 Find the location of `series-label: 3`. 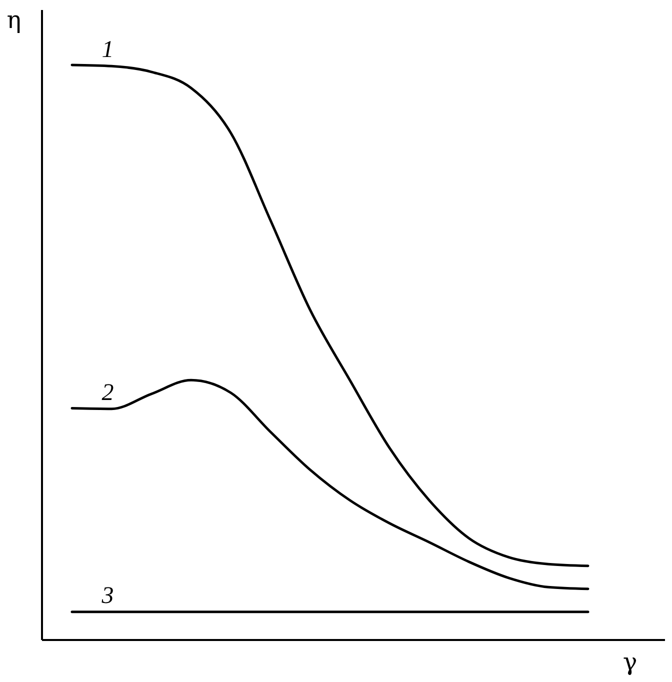

series-label: 3 is located at coordinates (107, 595).